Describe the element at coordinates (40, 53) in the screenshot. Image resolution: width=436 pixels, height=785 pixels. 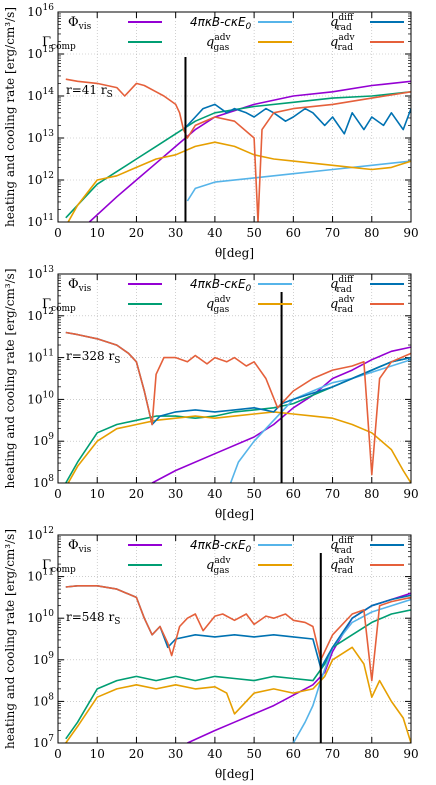
I see `y-tick-label: 10¹⁵` at that location.